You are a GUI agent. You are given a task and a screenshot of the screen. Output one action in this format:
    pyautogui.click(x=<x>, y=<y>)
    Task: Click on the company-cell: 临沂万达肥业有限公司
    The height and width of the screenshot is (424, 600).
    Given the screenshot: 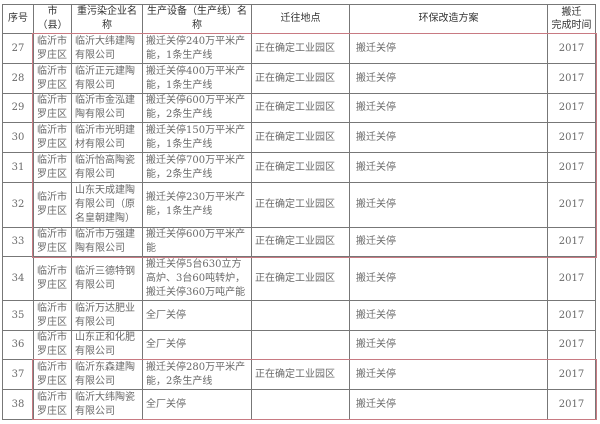 What is the action you would take?
    pyautogui.click(x=107, y=315)
    